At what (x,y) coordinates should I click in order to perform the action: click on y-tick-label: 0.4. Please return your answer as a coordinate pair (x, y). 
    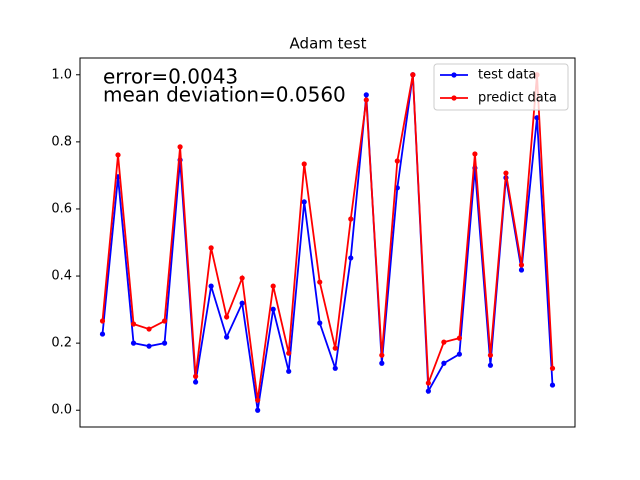
    Looking at the image, I should click on (61, 276).